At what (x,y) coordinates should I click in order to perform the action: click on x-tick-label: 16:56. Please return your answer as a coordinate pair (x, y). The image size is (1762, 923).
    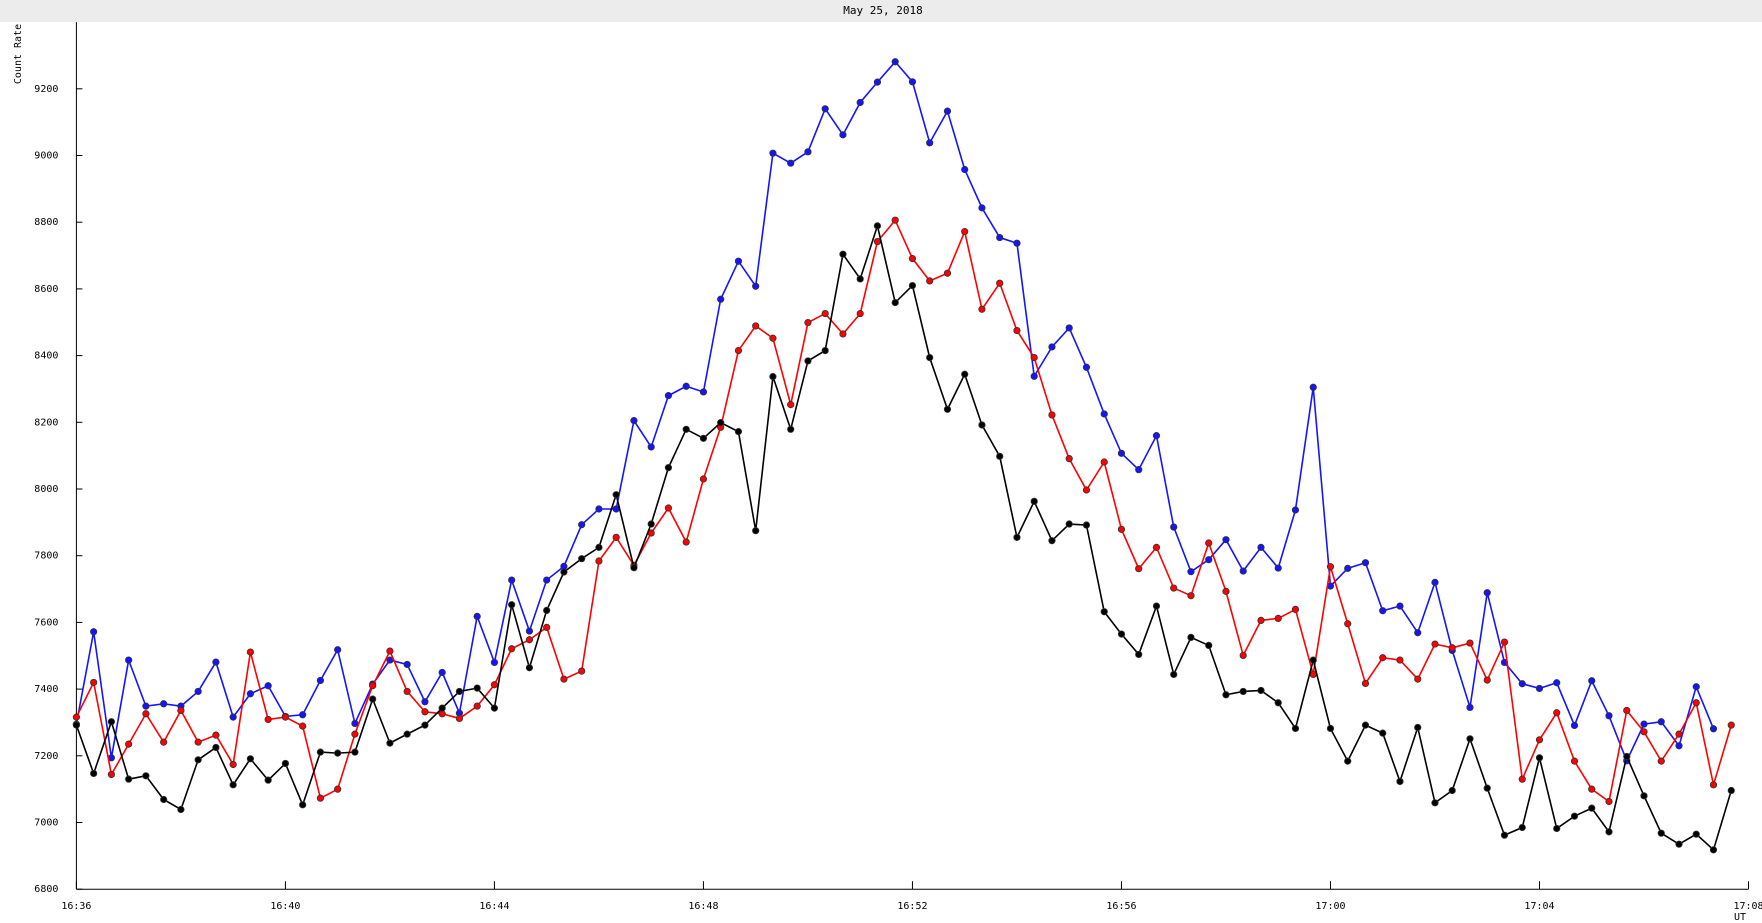
    Looking at the image, I should click on (1121, 906).